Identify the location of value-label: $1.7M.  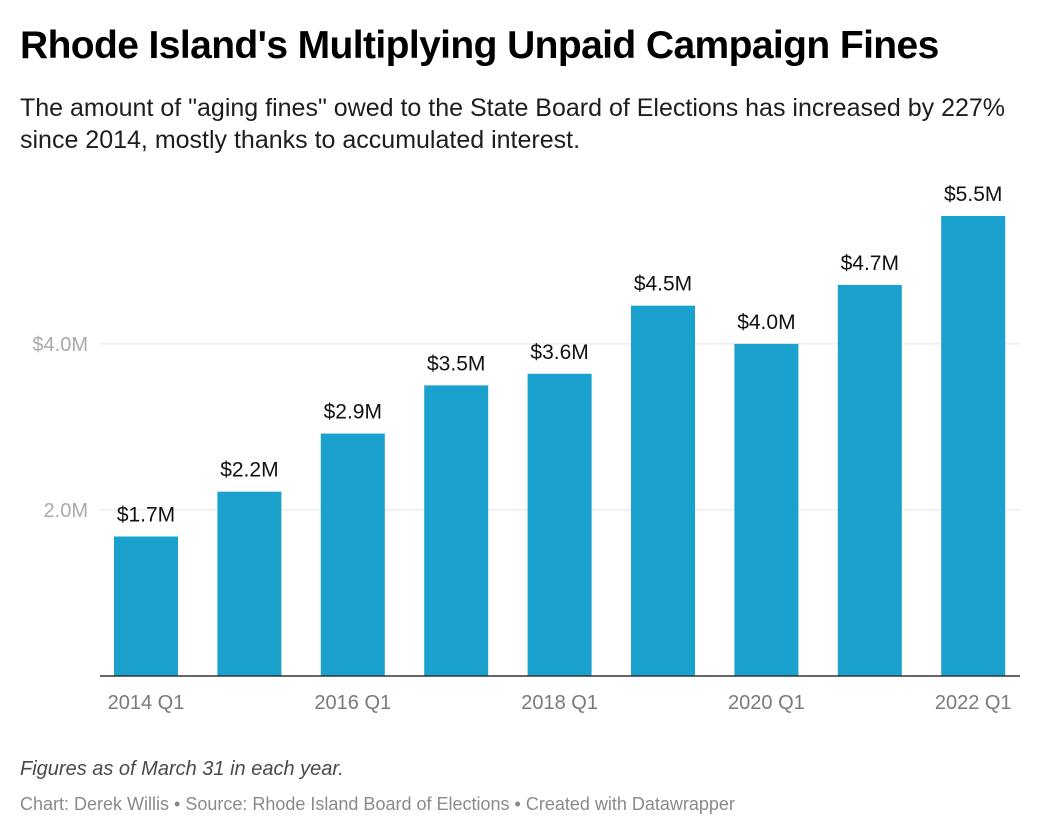
(146, 515).